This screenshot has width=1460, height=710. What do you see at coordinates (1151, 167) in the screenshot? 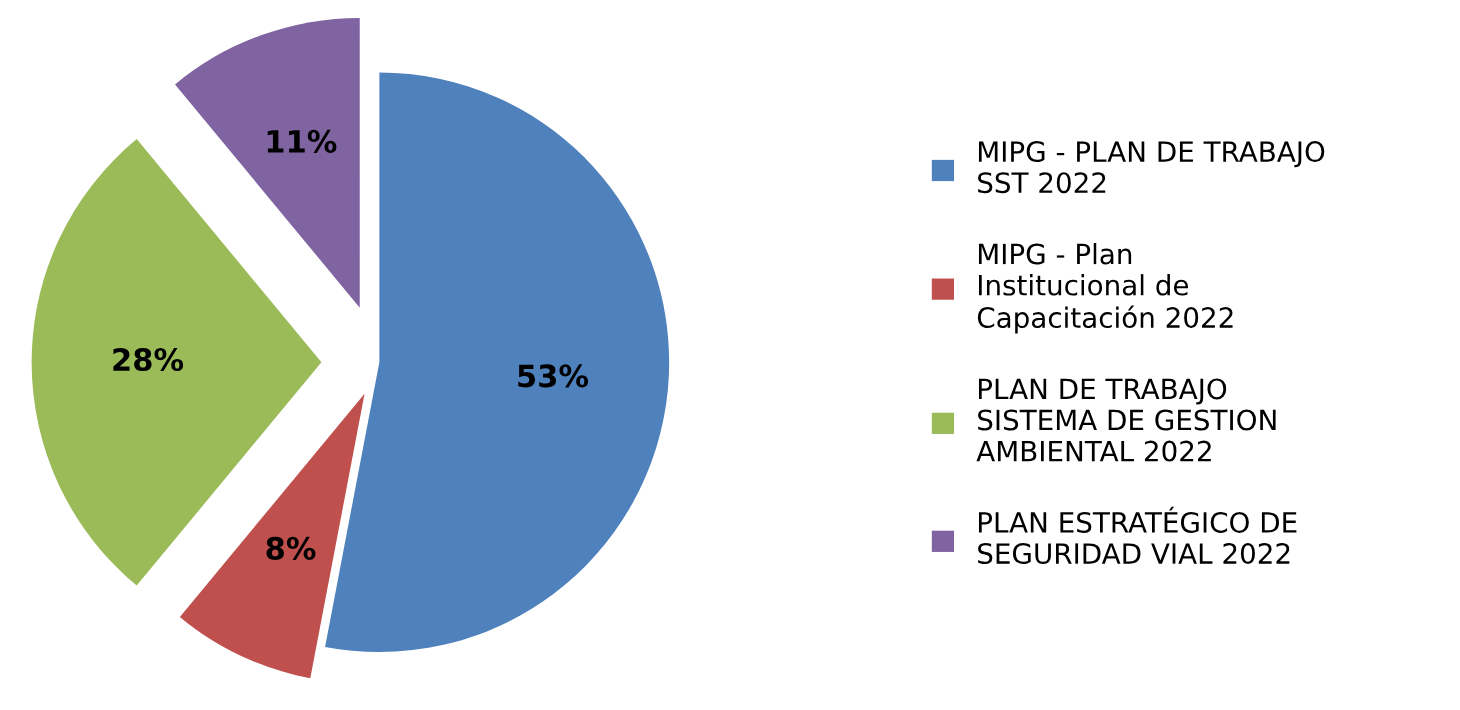
I see `legend-label: MIPG - PLAN DE TRABAJO SST 2022` at bounding box center [1151, 167].